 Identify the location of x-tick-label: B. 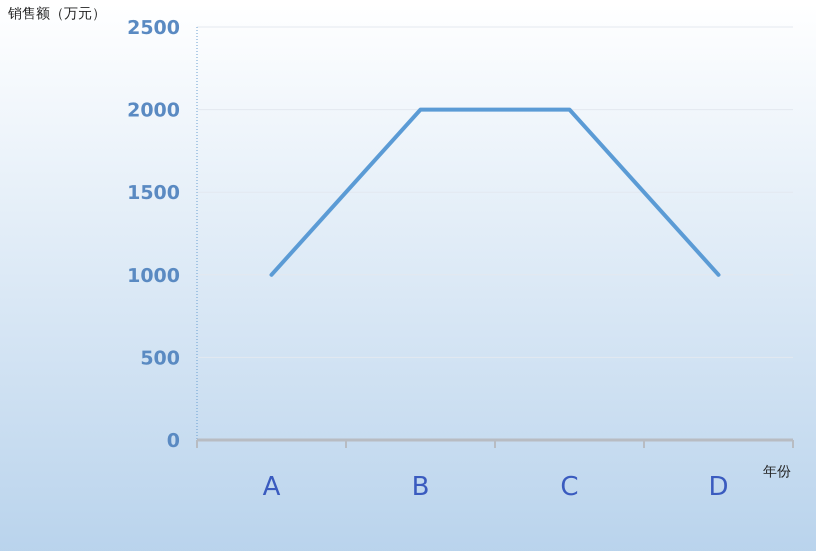
(421, 487).